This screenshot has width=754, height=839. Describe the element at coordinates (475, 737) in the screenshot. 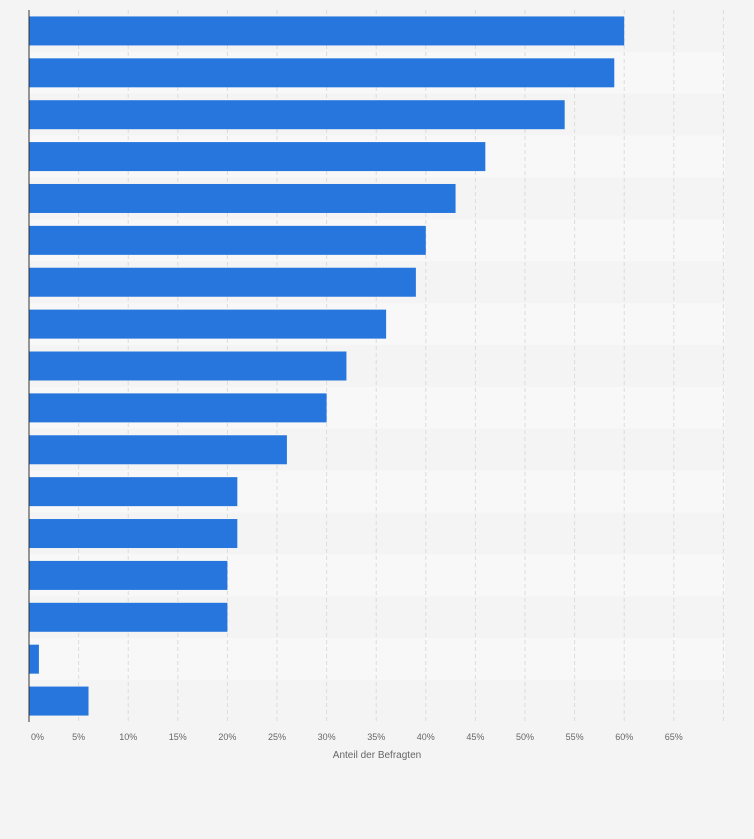

I see `x-tick-label: 45%` at that location.